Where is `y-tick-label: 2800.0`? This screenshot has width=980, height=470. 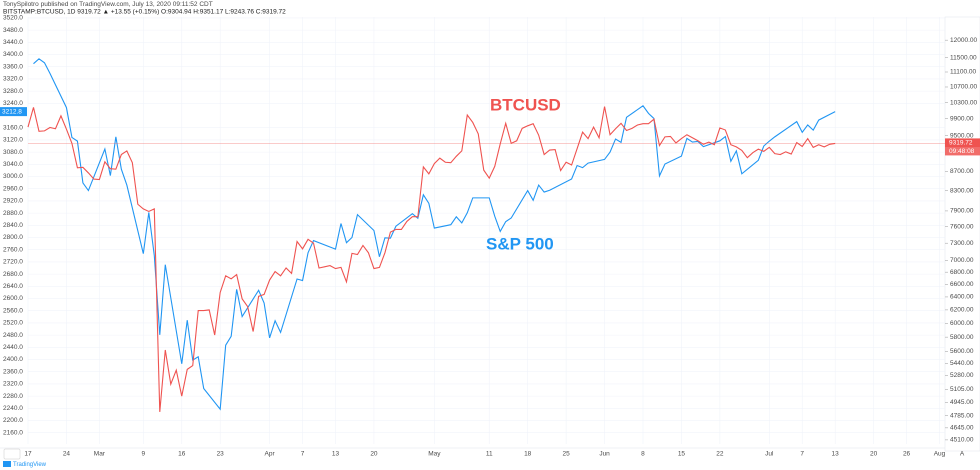 y-tick-label: 2800.0 is located at coordinates (13, 237).